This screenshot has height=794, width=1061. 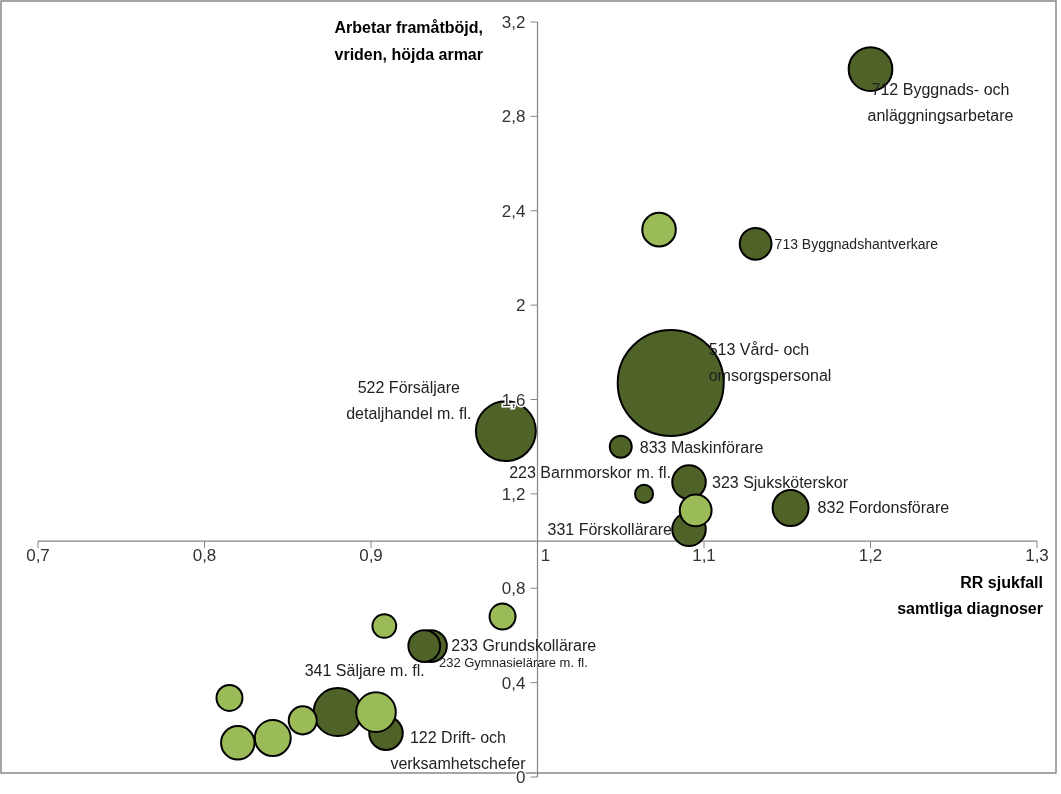 I want to click on x-tick-label: 0,8, so click(x=204, y=556).